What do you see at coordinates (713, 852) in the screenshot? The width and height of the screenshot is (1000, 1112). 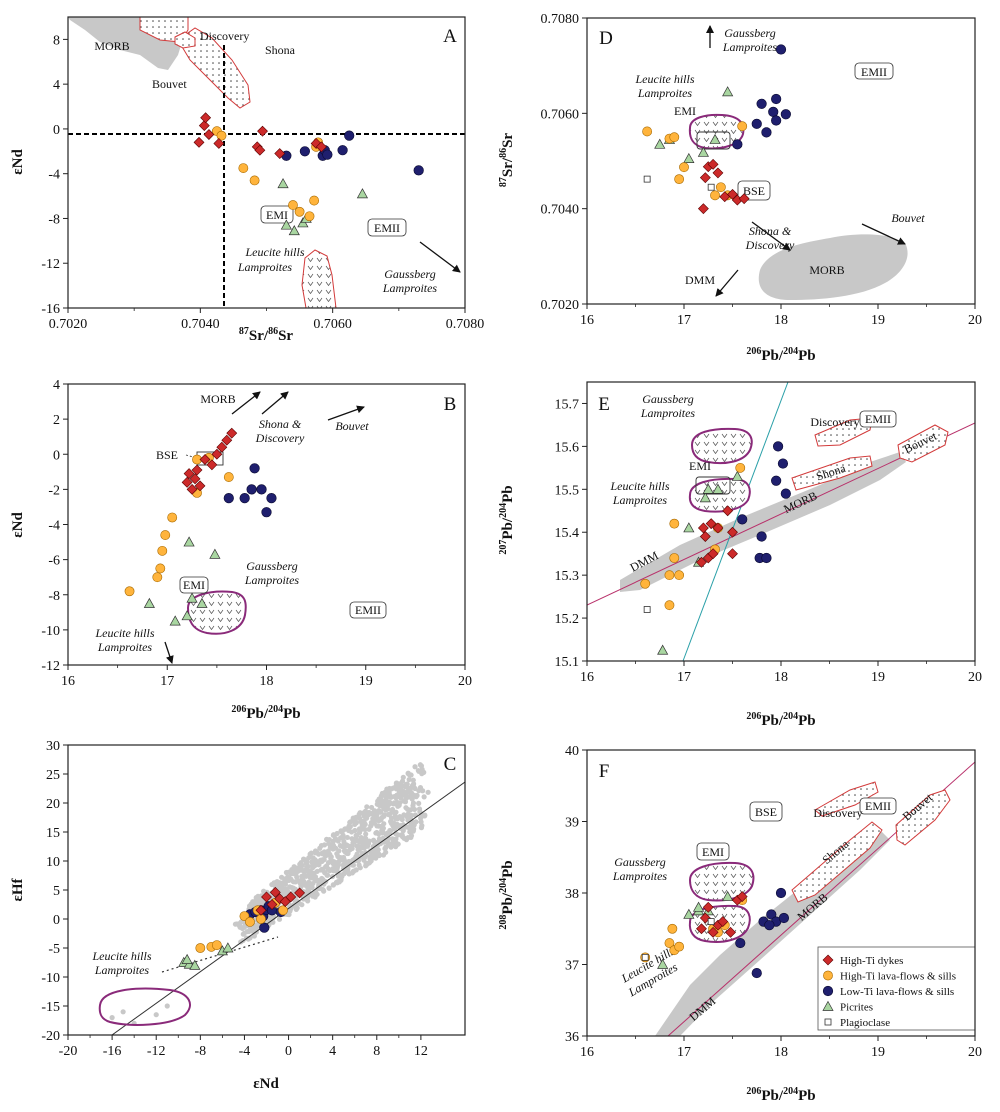 I see `label-emi-f: EMI` at bounding box center [713, 852].